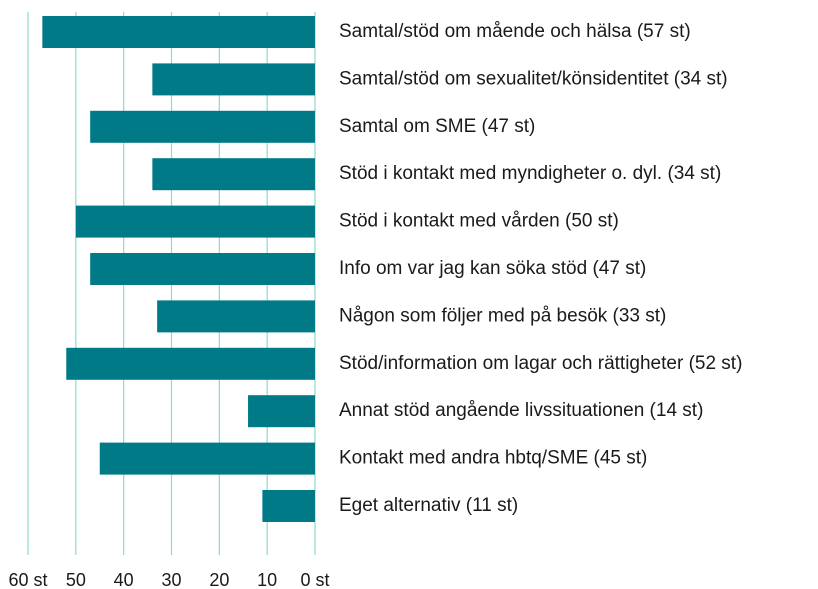  I want to click on x-tick-label: 0 st, so click(314, 579).